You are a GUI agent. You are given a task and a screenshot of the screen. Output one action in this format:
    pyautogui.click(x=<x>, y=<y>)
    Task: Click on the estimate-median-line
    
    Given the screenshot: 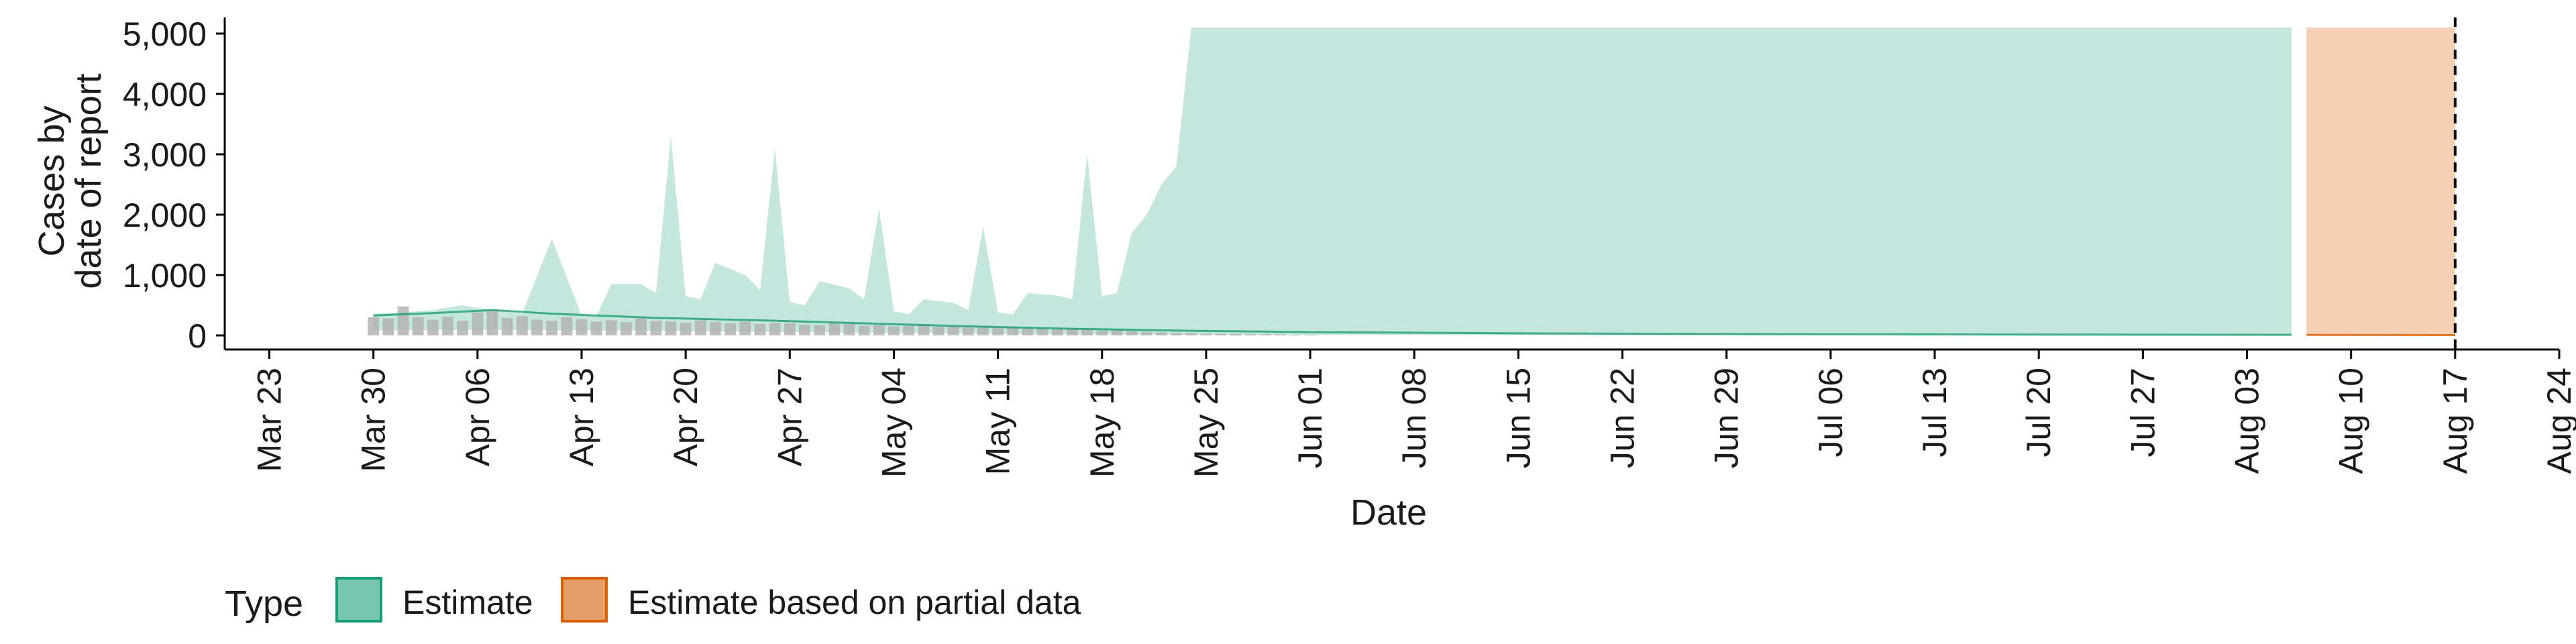 What is the action you would take?
    pyautogui.click(x=1332, y=322)
    